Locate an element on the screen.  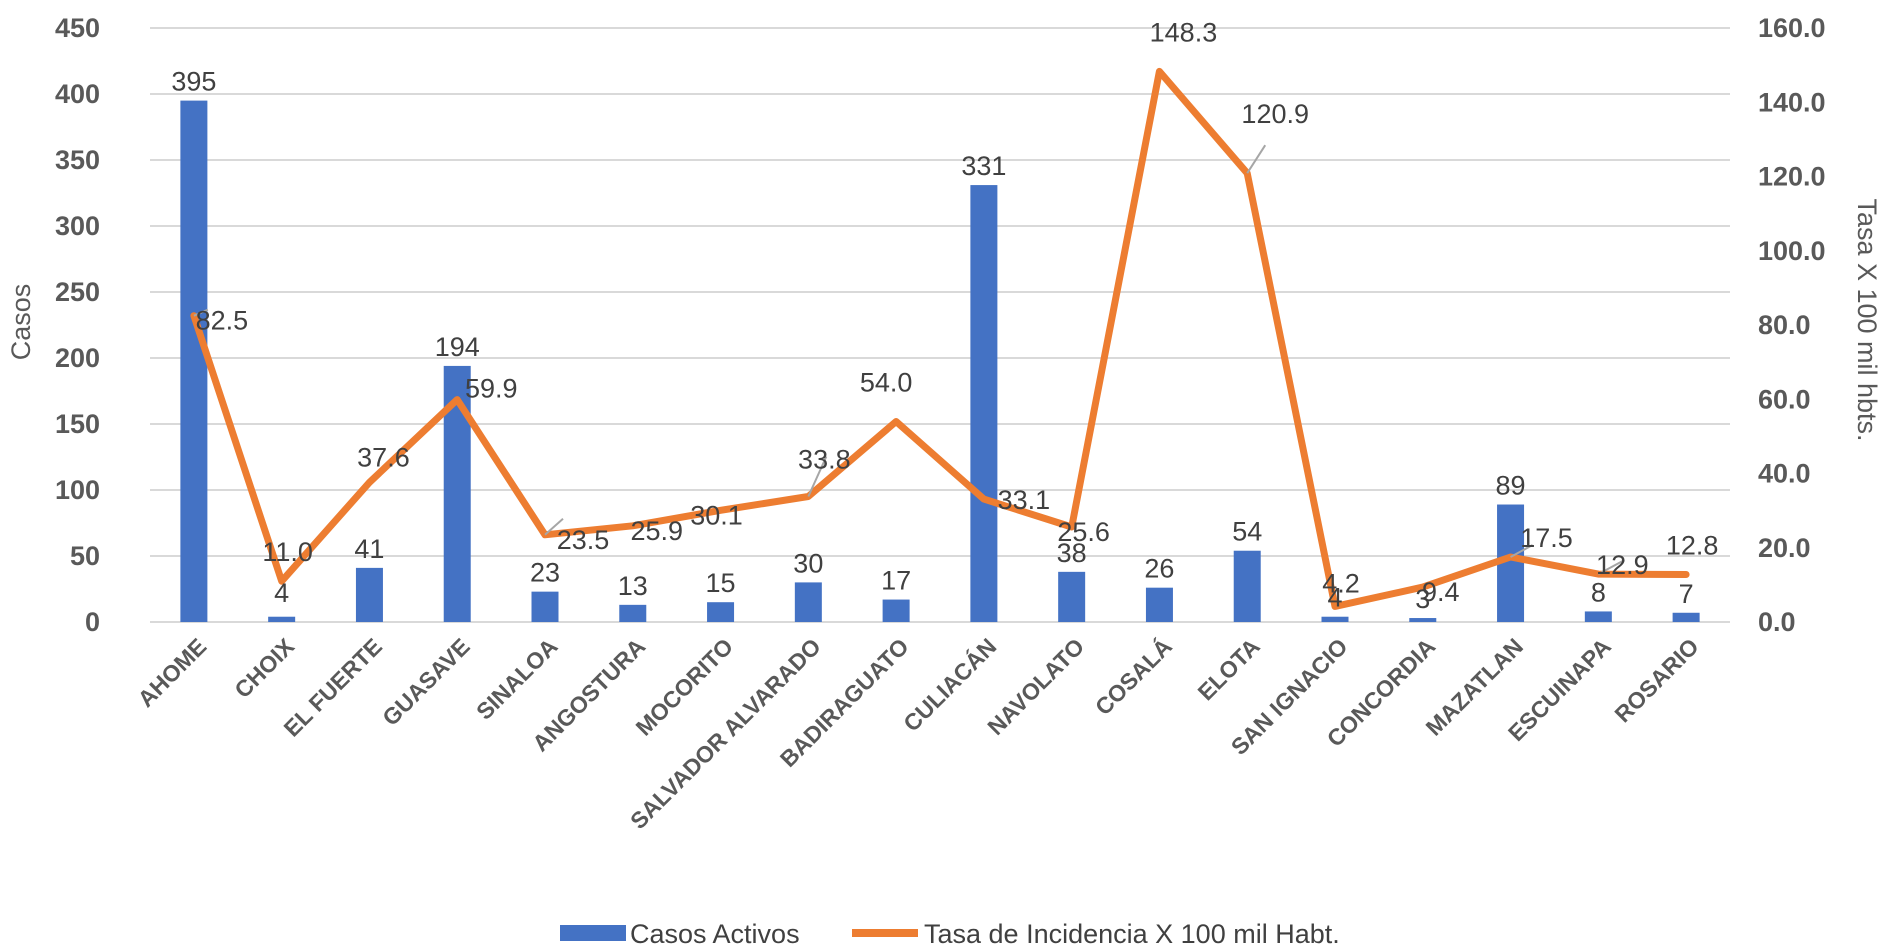
legend-swatch-casos-activos is located at coordinates (593, 933).